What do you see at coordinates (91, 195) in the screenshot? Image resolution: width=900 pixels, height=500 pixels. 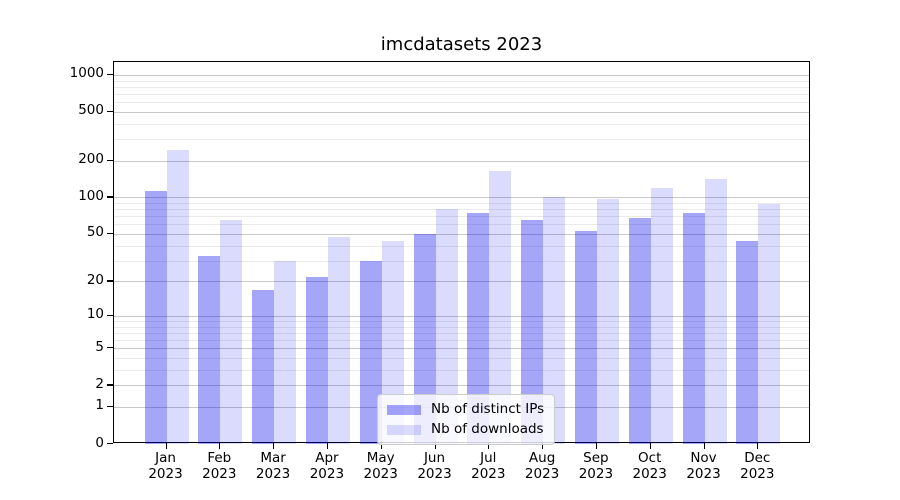 I see `ytick-label-100: 100` at bounding box center [91, 195].